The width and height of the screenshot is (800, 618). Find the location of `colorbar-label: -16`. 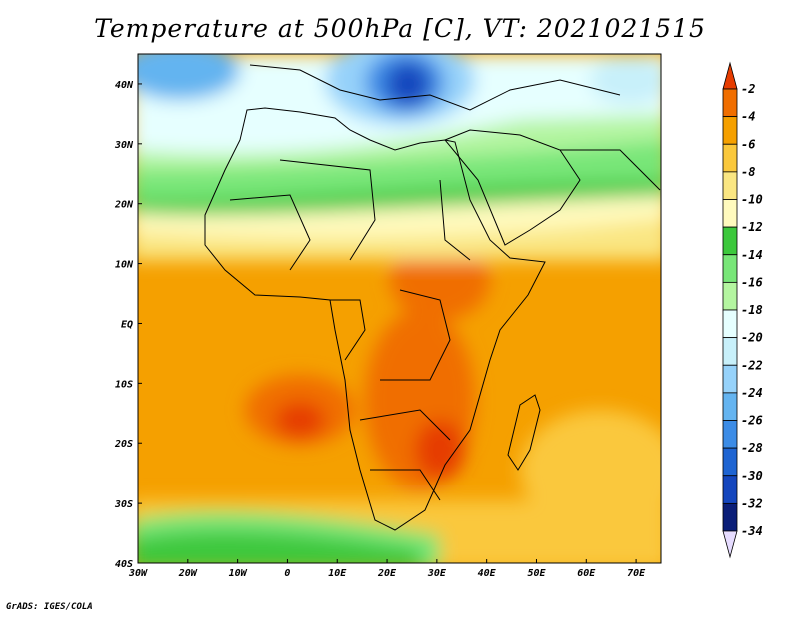

colorbar-label: -16 is located at coordinates (752, 282).